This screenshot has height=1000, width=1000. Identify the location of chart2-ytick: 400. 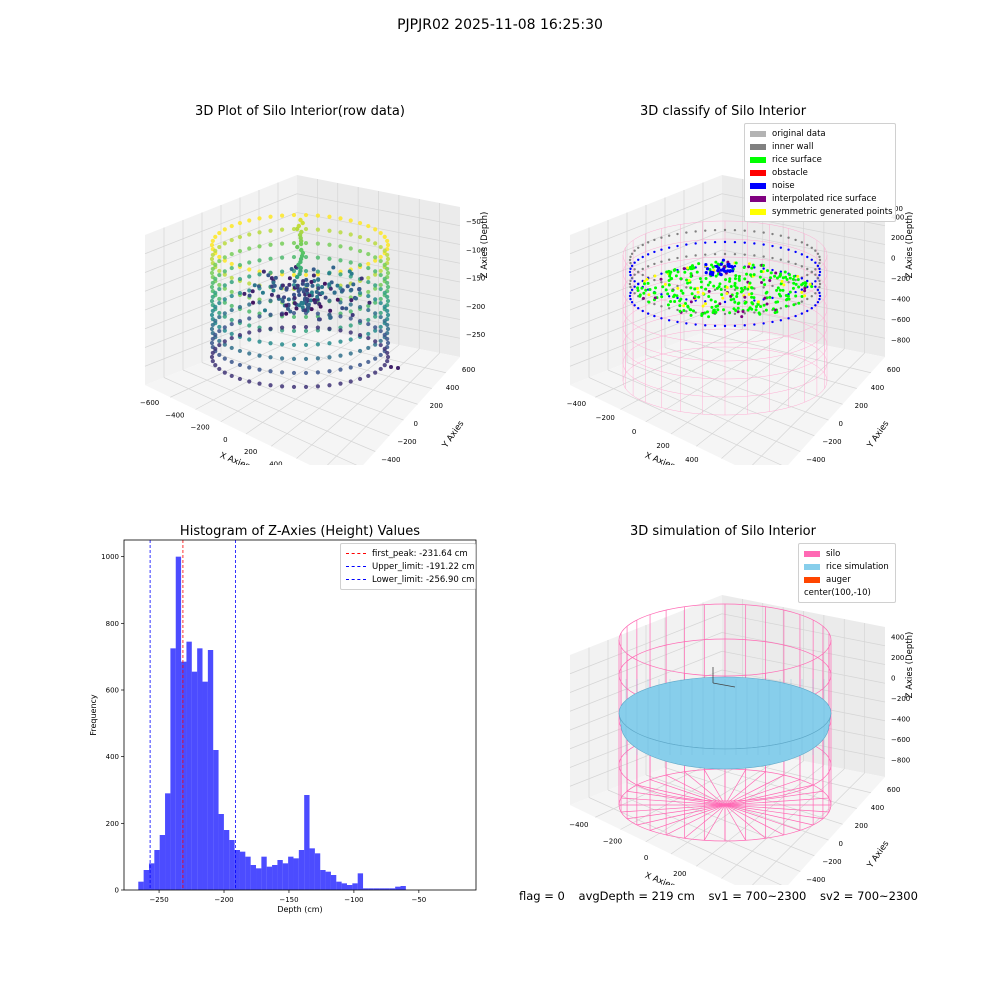
(877, 388).